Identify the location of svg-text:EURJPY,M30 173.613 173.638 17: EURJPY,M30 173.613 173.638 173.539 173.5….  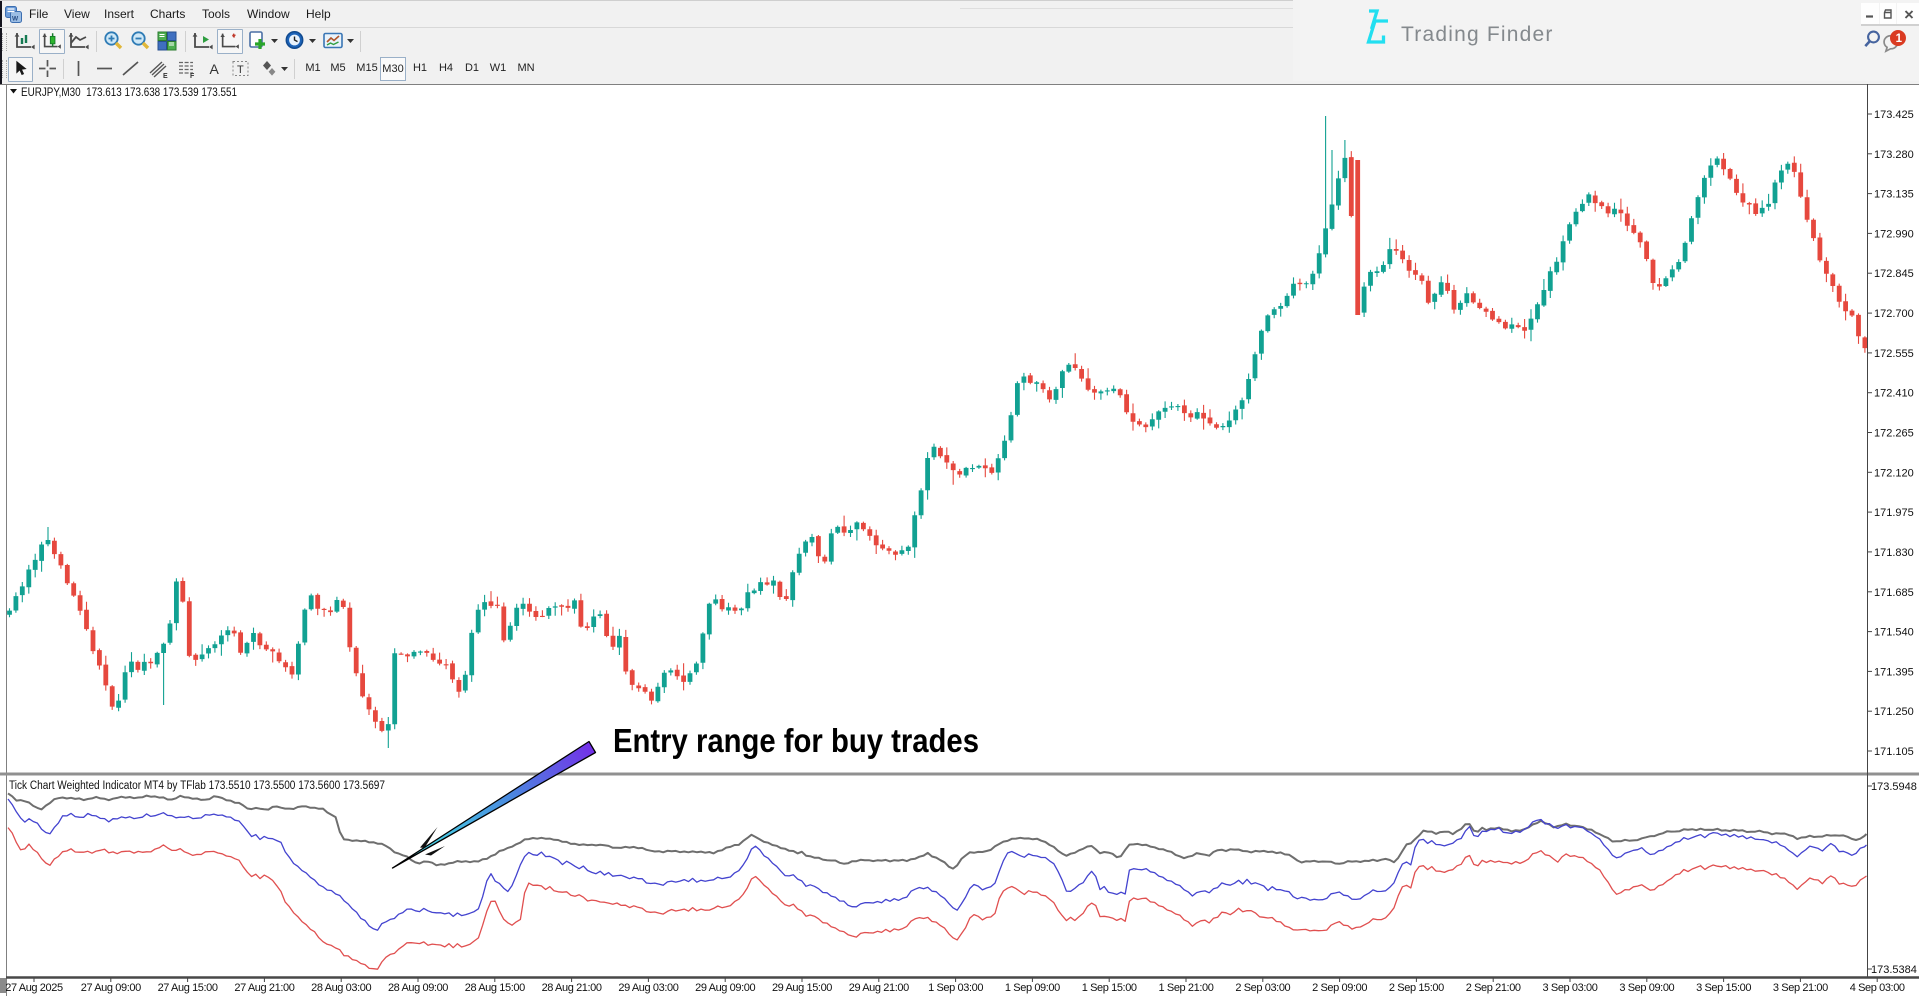
(129, 93).